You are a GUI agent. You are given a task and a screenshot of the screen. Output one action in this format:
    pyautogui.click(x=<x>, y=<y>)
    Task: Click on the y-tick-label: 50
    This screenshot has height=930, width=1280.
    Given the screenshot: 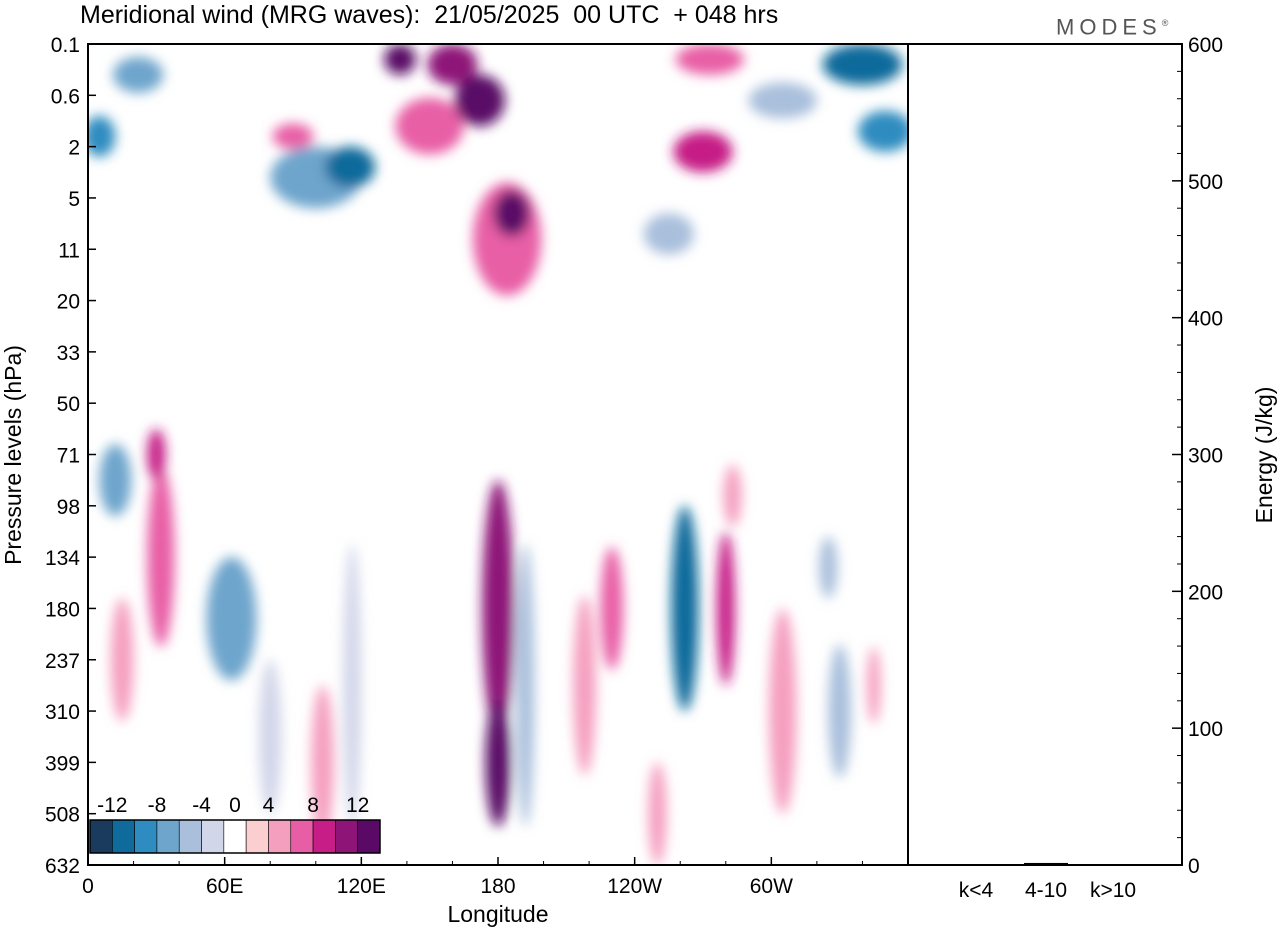 What is the action you would take?
    pyautogui.click(x=68, y=404)
    